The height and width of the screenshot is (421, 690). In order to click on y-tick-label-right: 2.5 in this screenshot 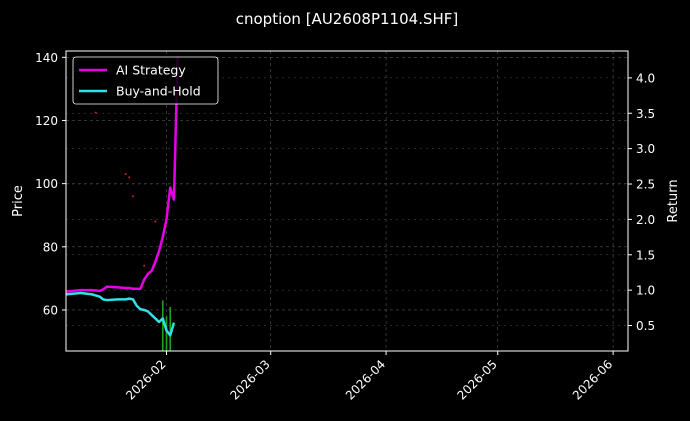, I will do `click(645, 185)`.